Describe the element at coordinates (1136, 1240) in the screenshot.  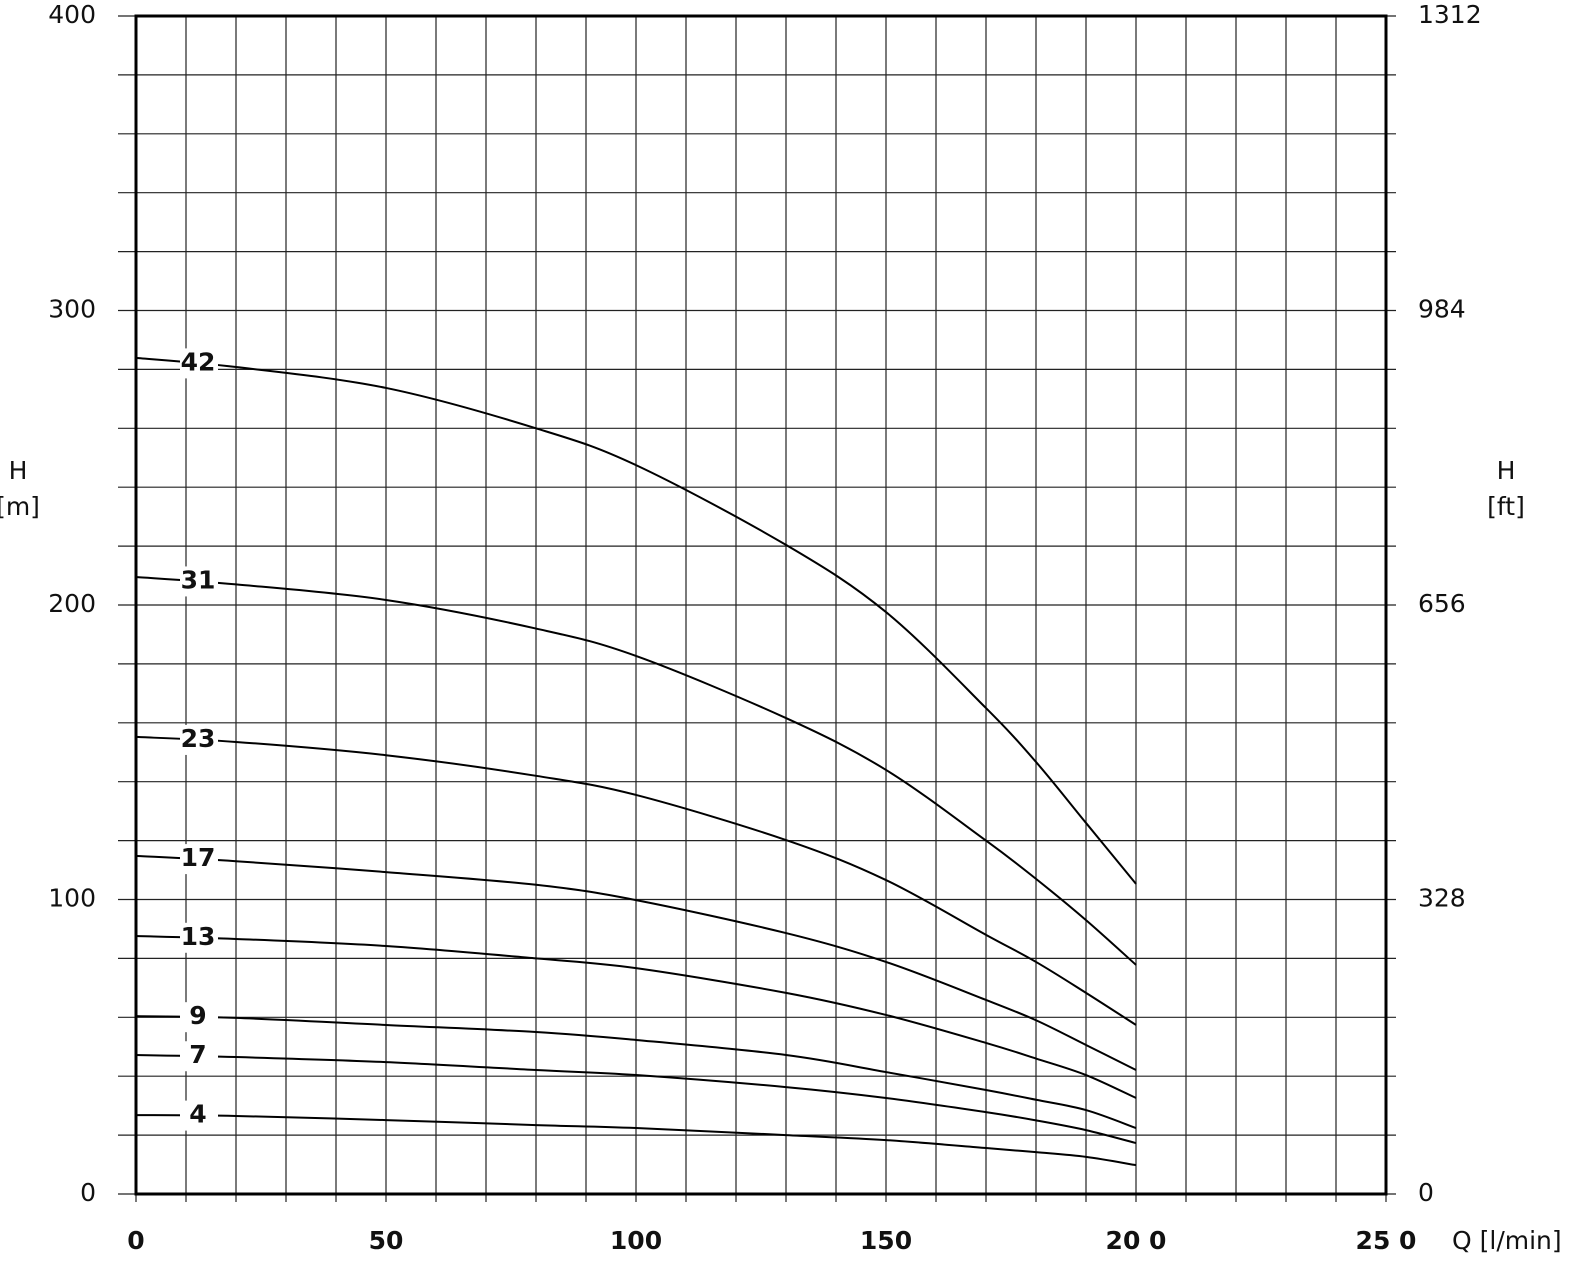
I see `x-tick-label: 20 0` at that location.